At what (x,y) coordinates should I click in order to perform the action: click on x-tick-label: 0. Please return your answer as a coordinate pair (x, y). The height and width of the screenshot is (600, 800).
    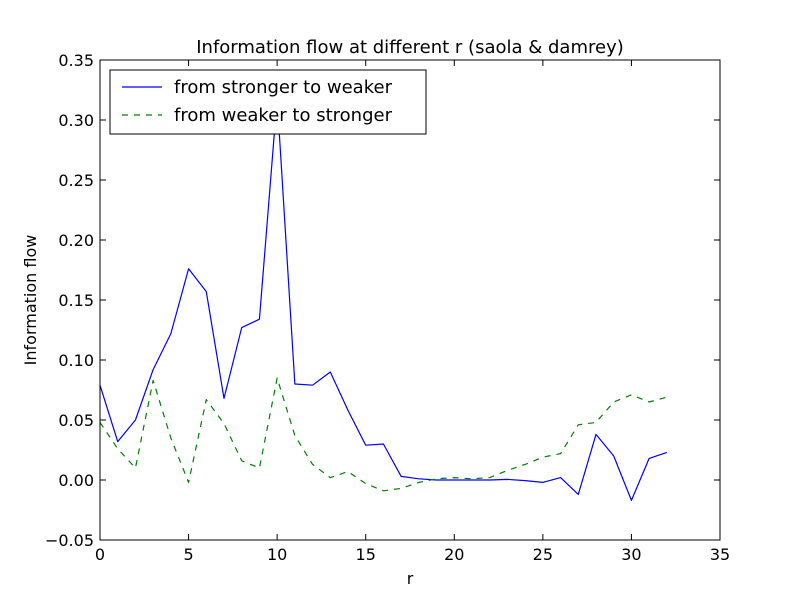
    Looking at the image, I should click on (100, 554).